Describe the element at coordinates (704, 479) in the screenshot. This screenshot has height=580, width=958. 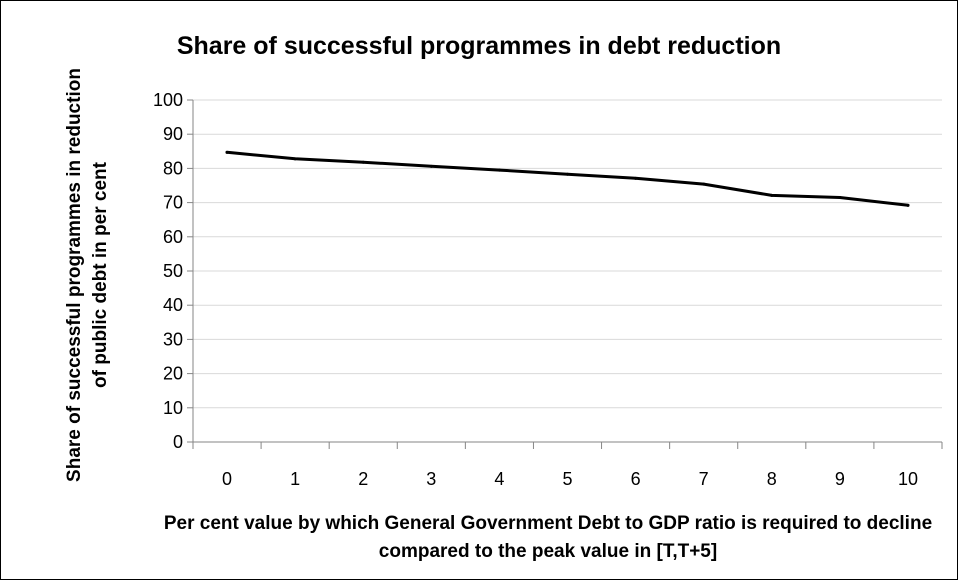
I see `x-tick-label: 7` at that location.